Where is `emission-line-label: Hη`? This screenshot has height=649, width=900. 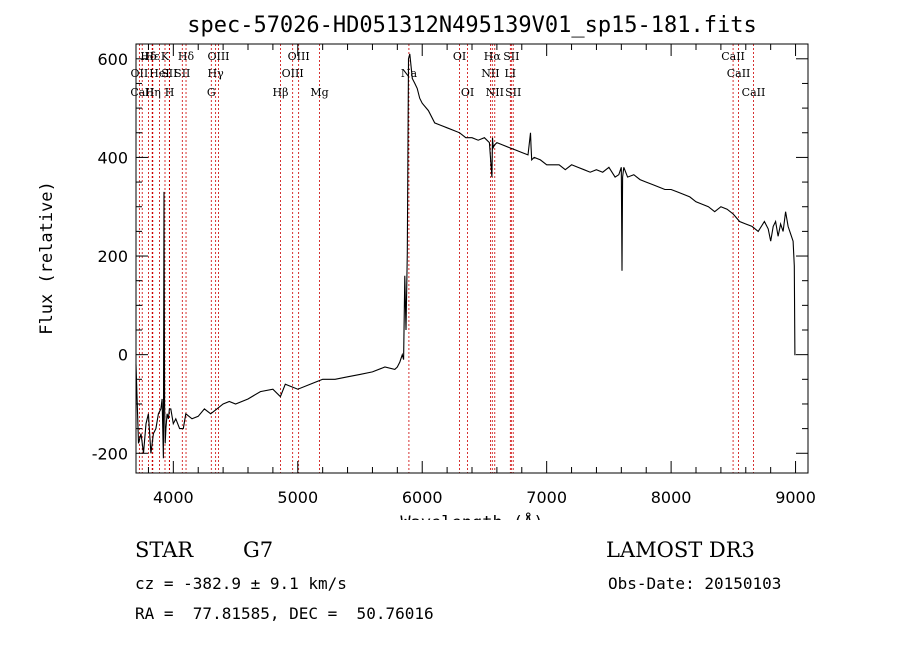
emission-line-label: Hη is located at coordinates (153, 92).